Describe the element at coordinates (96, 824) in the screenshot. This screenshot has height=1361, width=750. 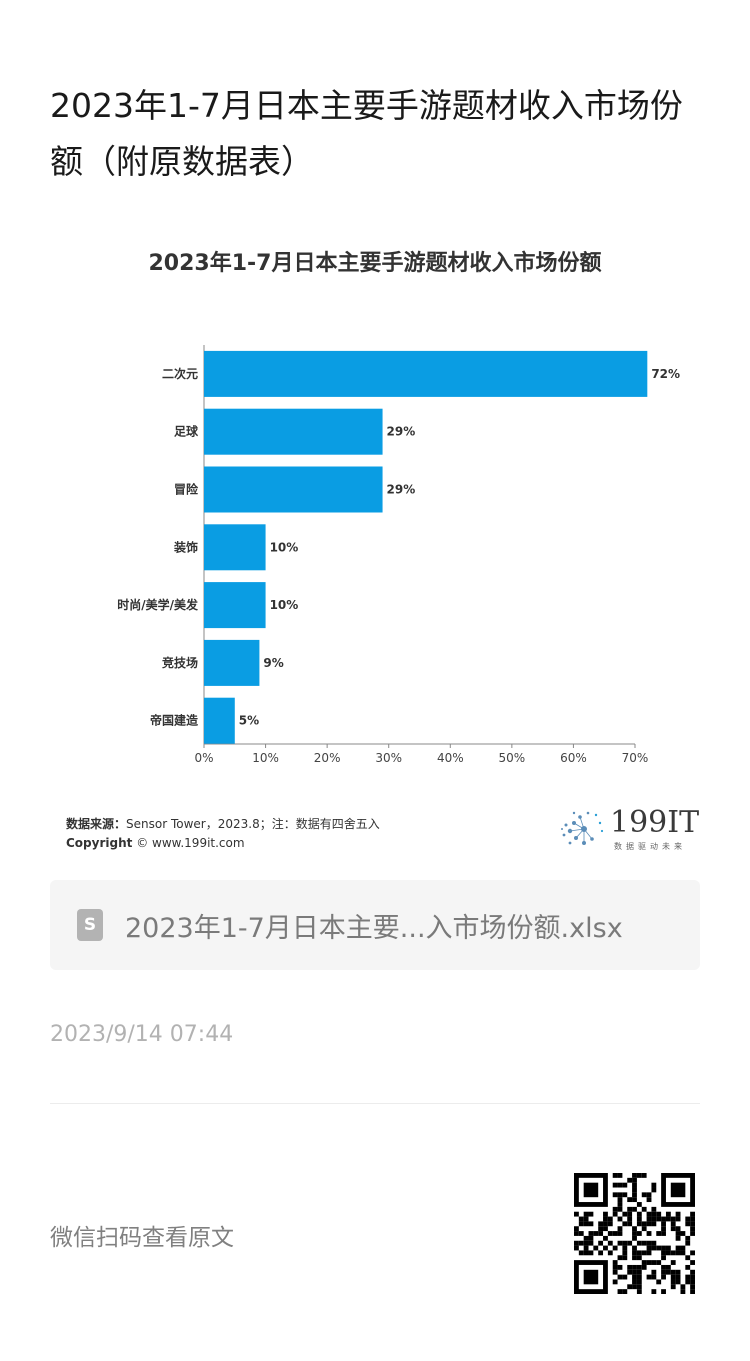
I see `source-label: 数据来源：` at that location.